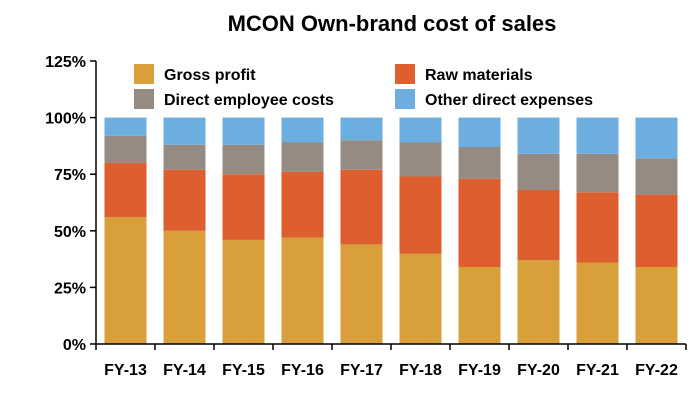 The width and height of the screenshot is (700, 405). I want to click on chart-title: MCON Own-brand cost of sales, so click(392, 23).